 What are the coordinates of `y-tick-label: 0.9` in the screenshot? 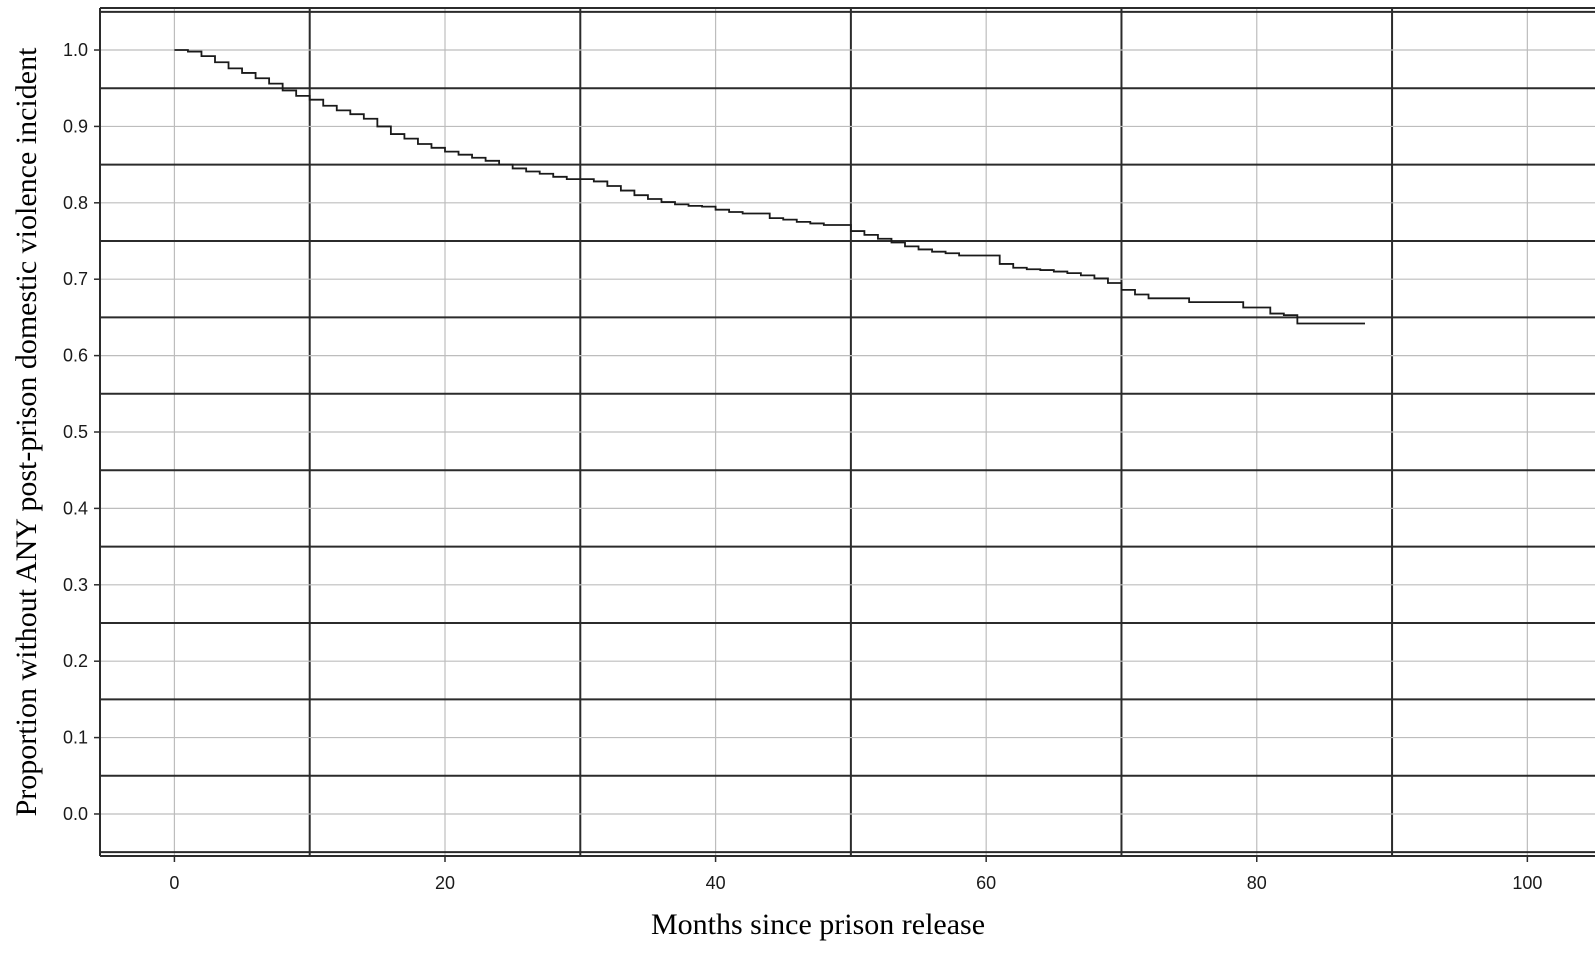 It's located at (75, 126).